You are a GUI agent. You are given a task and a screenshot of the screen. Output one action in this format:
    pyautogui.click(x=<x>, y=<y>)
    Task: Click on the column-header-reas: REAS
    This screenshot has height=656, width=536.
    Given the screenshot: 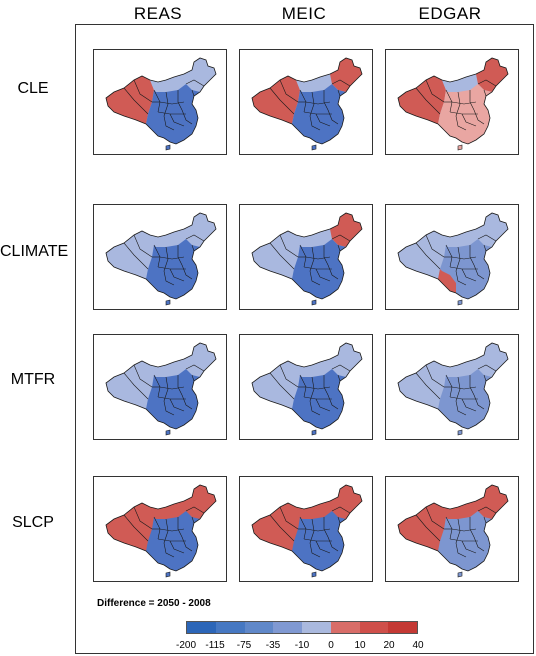 What is the action you would take?
    pyautogui.click(x=158, y=13)
    